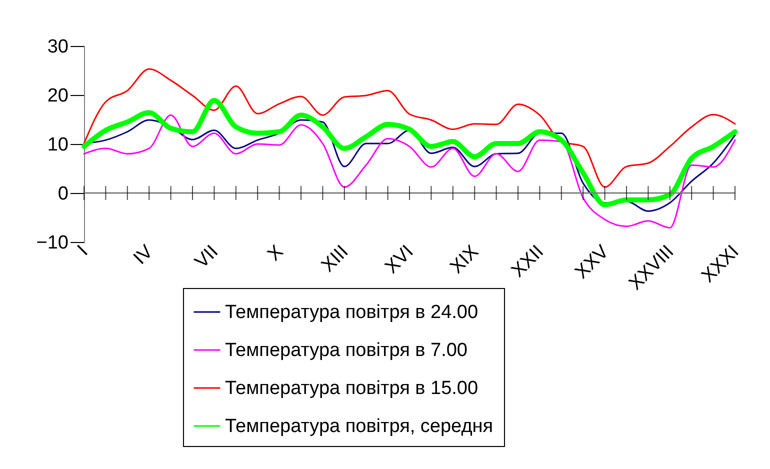 The width and height of the screenshot is (770, 469). Describe the element at coordinates (335, 258) in the screenshot. I see `x-tick-label: XIII` at that location.